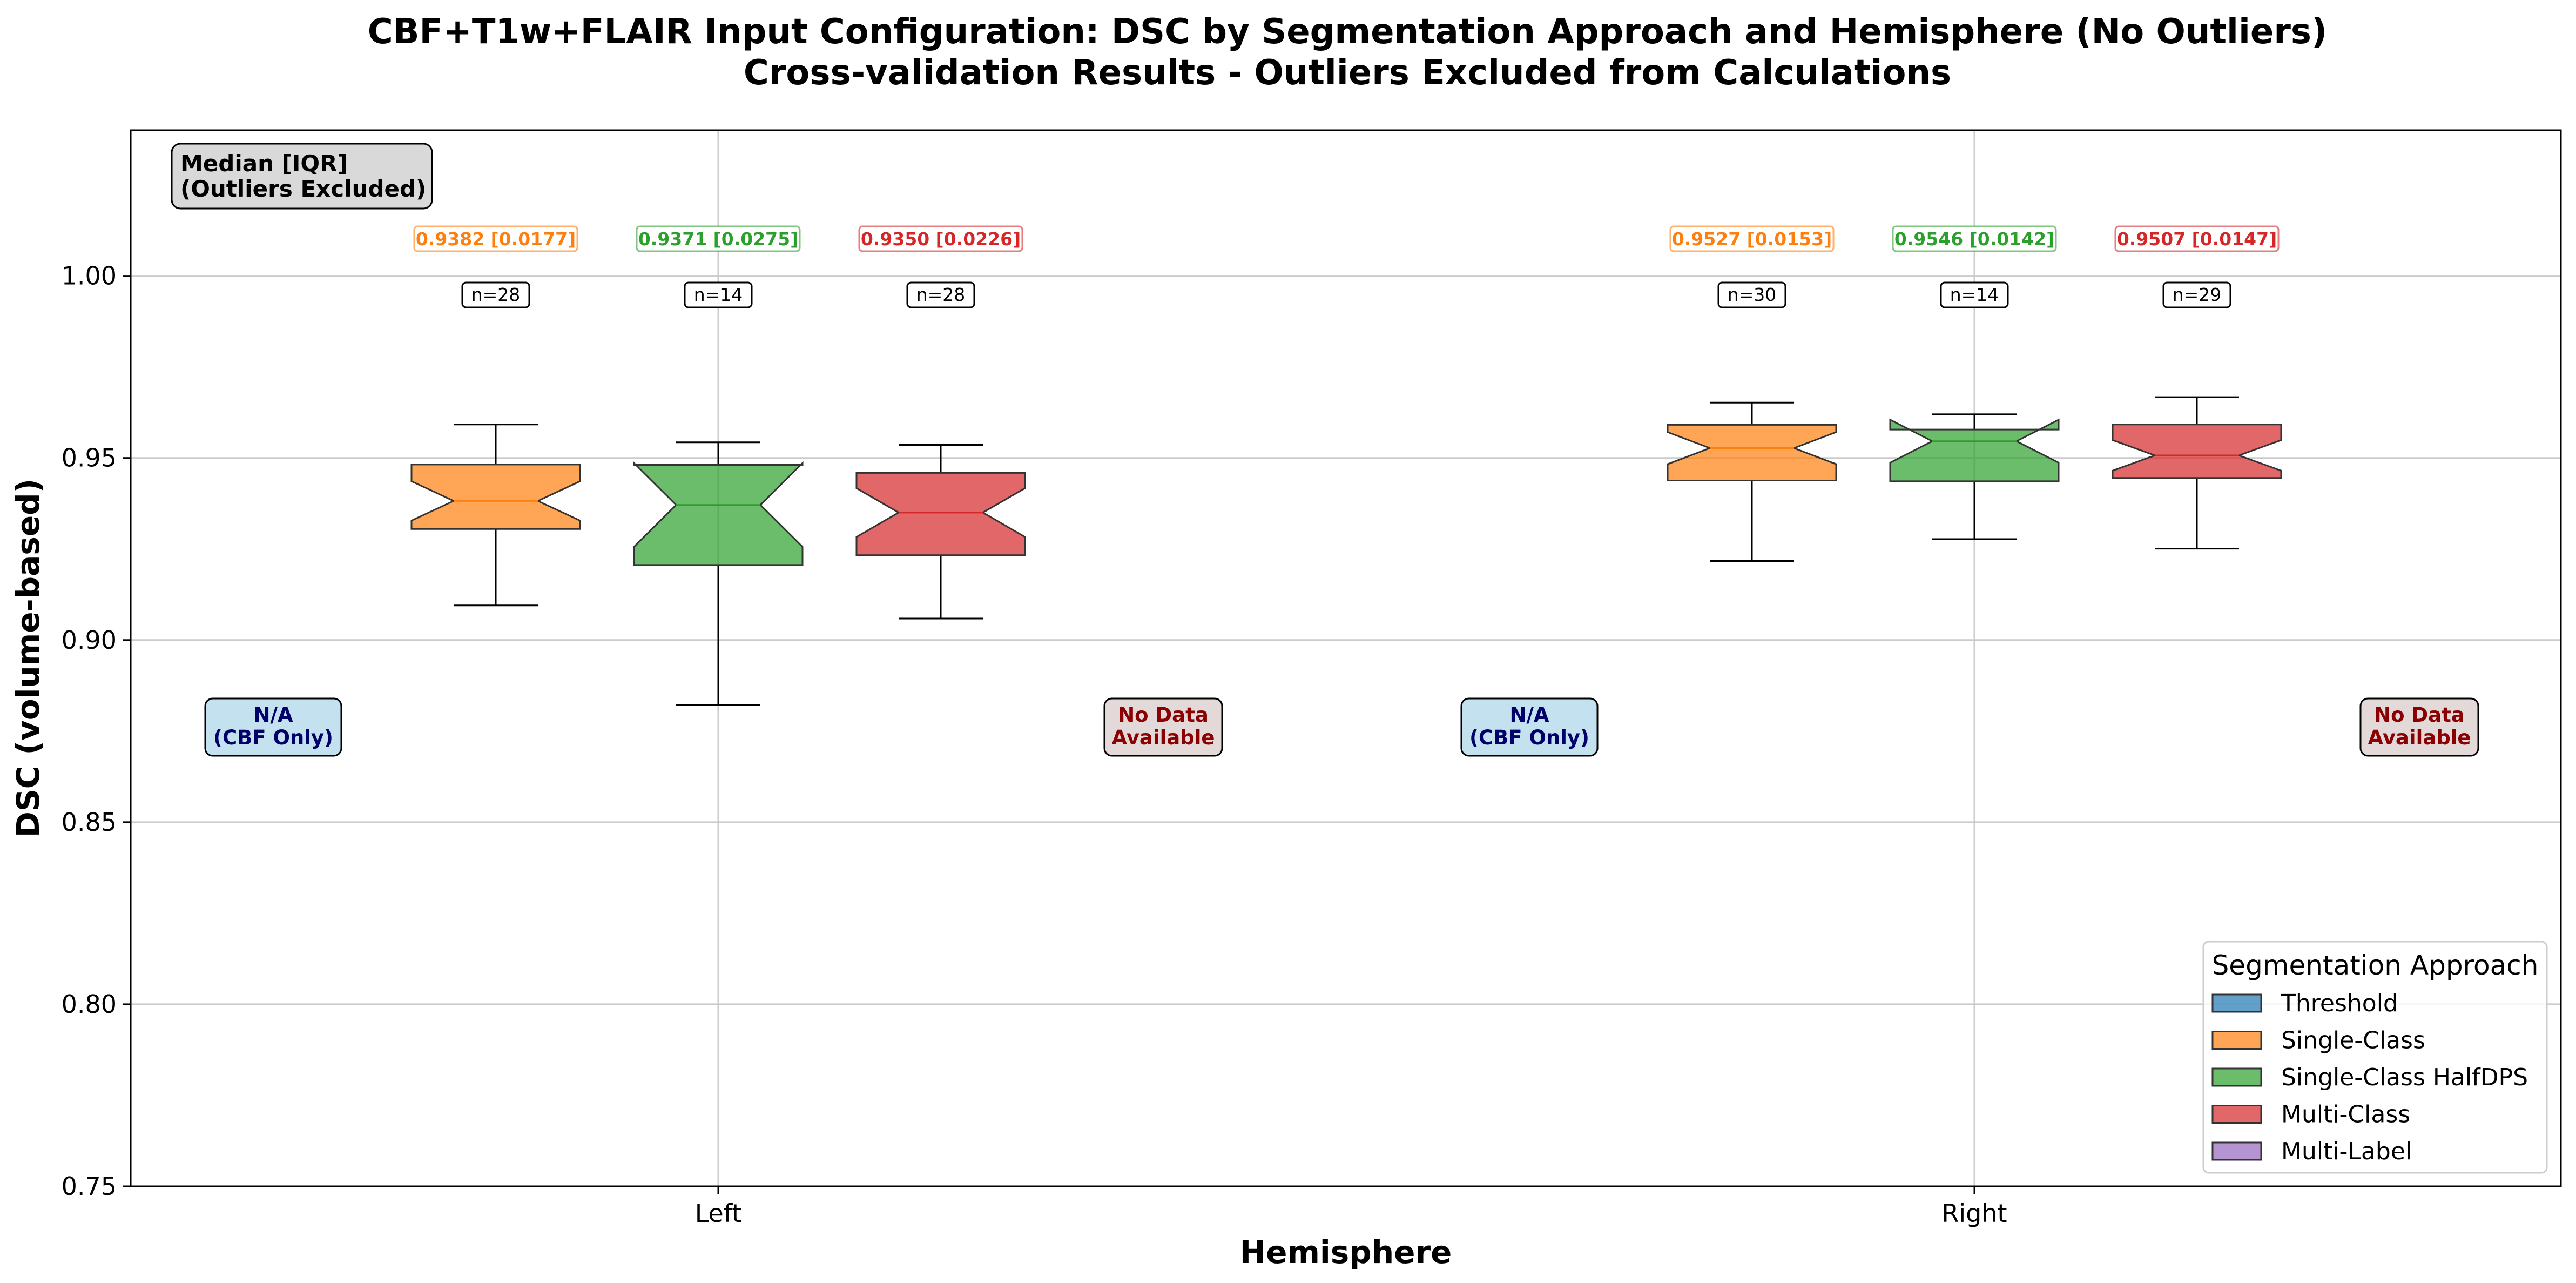  What do you see at coordinates (303, 189) in the screenshot?
I see `corner-annotation-line-2: (Outliers Excluded)` at bounding box center [303, 189].